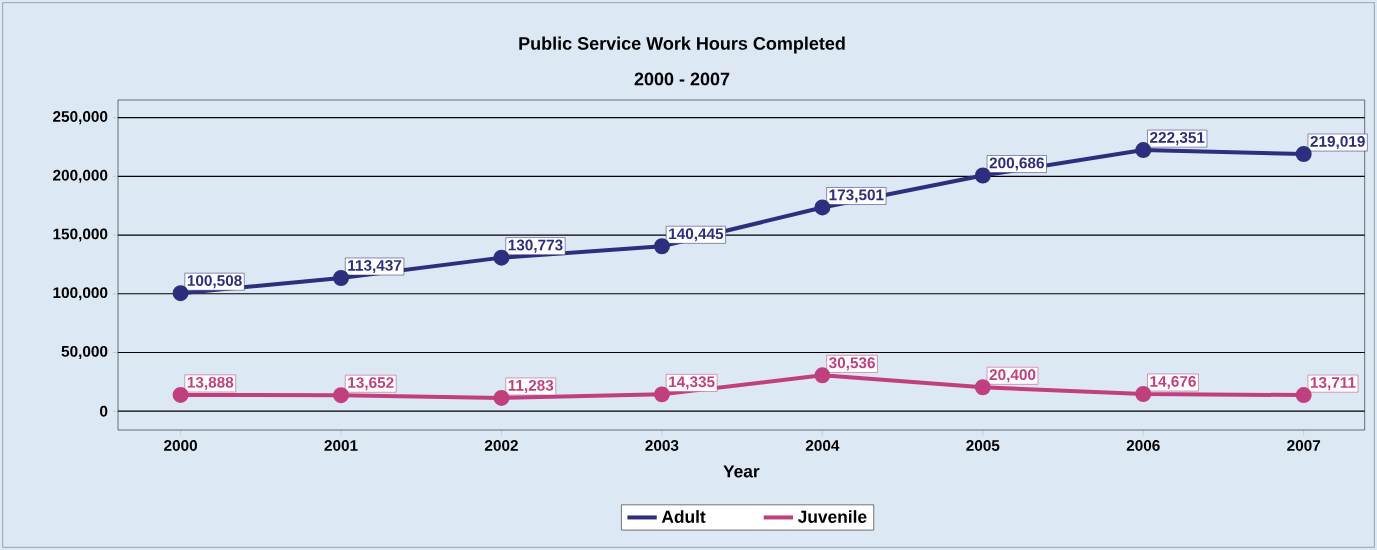 The height and width of the screenshot is (550, 1377). I want to click on y-tick-label: 150,000, so click(80, 235).